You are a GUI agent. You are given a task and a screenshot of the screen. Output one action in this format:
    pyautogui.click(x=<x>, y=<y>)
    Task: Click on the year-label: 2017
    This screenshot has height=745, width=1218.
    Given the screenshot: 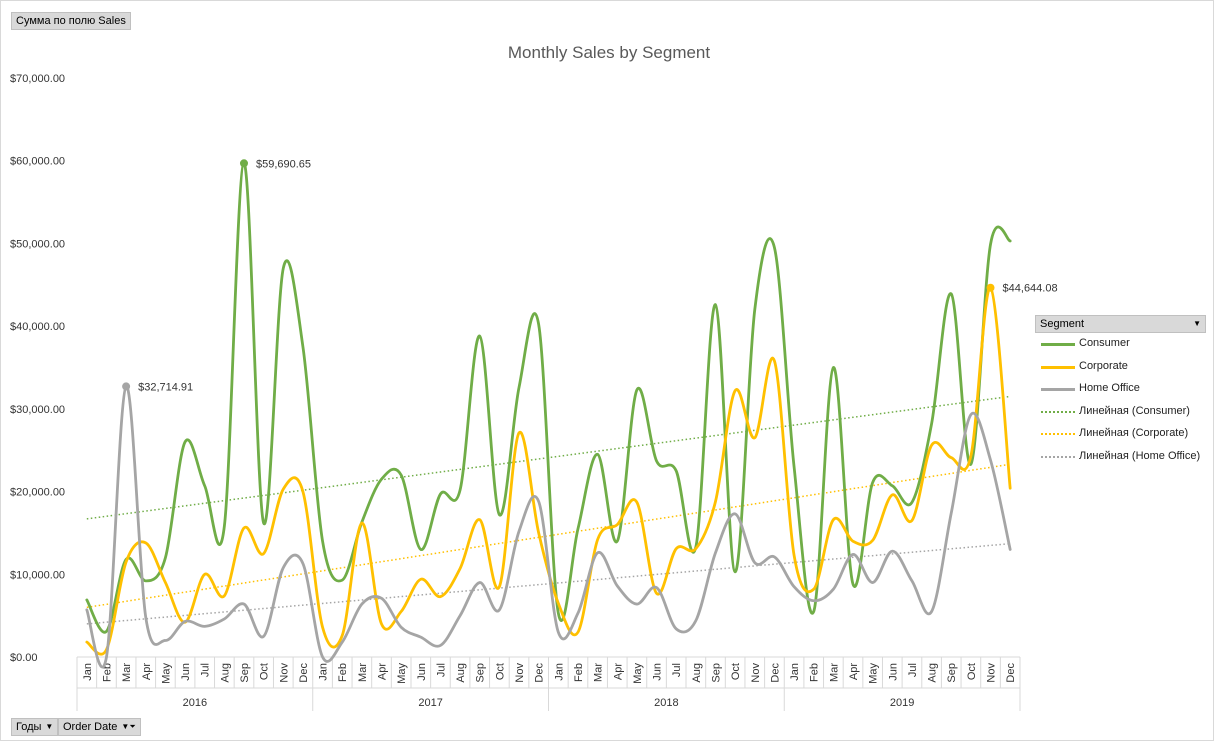 What is the action you would take?
    pyautogui.click(x=430, y=703)
    